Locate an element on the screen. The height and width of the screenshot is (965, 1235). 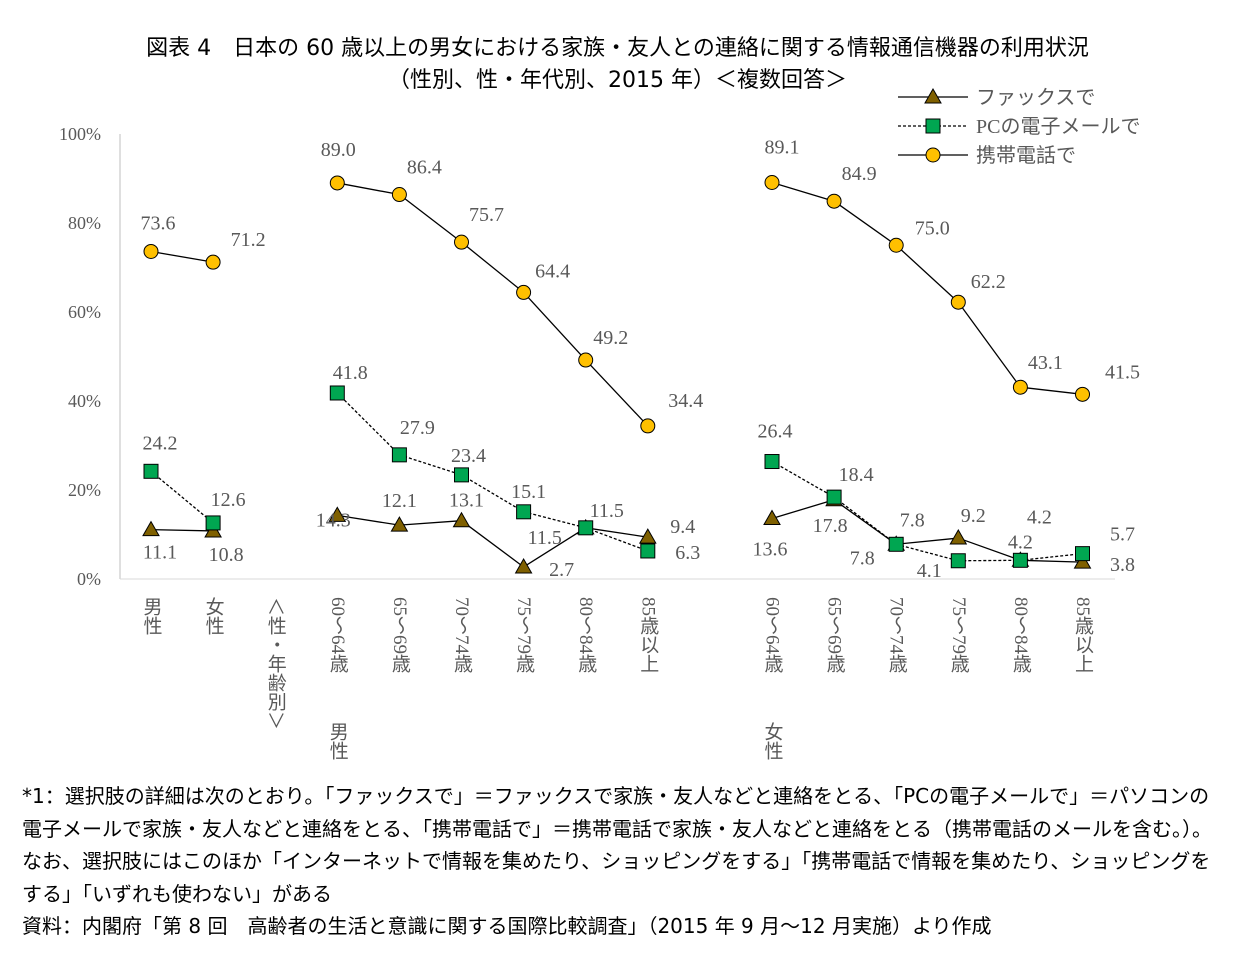
data-label: 3.8 is located at coordinates (1122, 565).